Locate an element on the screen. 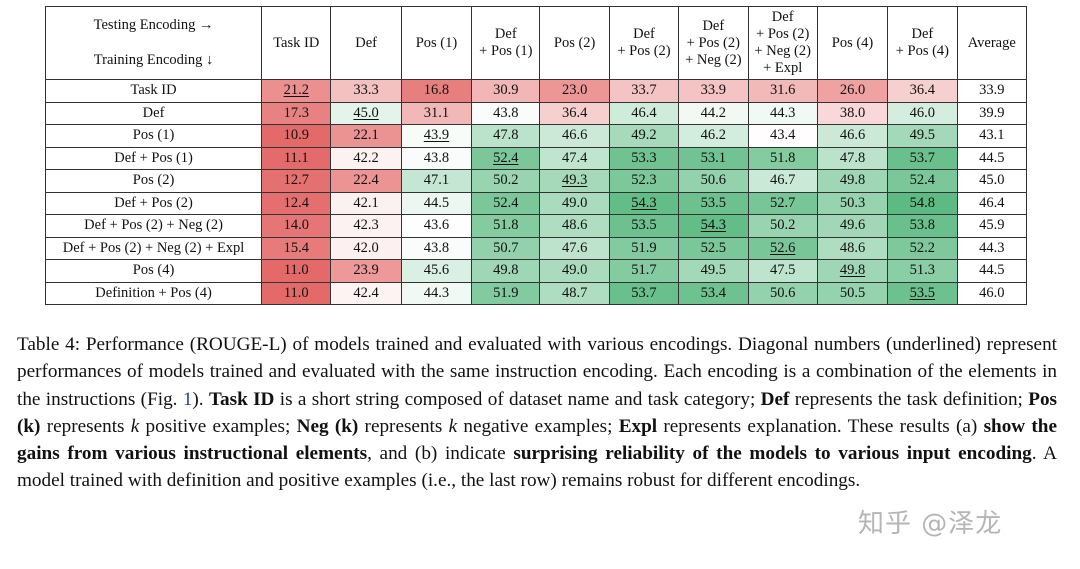  caption-fragment: Pos (k) is located at coordinates (537, 412).